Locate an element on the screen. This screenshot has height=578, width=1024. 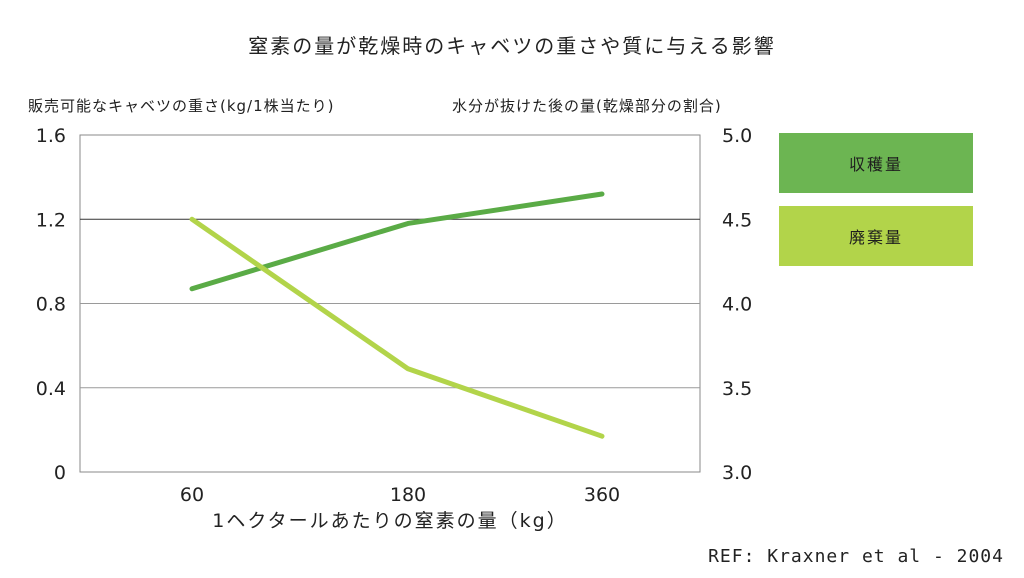
chart-title: 窒素の量が乾燥時のキャベツの重さや質に与える影響 is located at coordinates (512, 46).